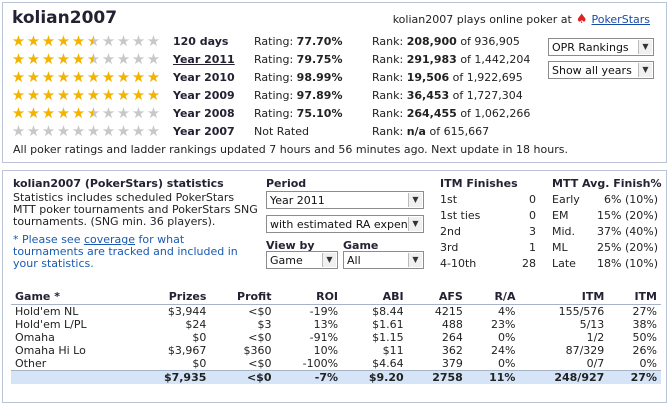  I want to click on itm-row: 1st 0, so click(488, 199).